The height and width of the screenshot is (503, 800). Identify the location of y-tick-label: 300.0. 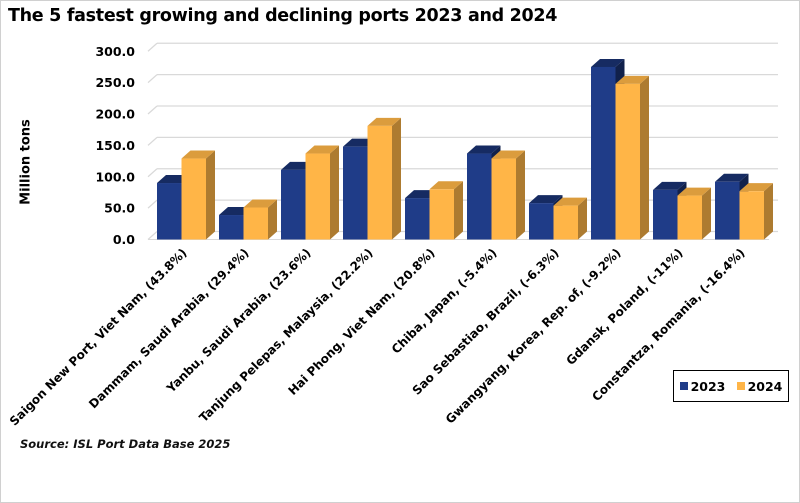
(115, 51).